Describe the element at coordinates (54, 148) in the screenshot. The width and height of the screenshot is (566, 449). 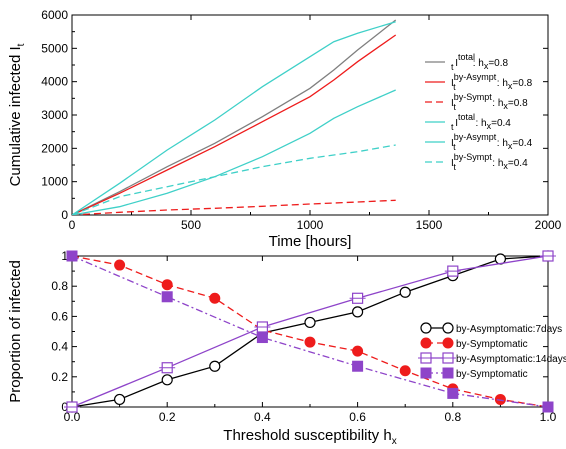
I see `y-tick-label: 2000` at that location.